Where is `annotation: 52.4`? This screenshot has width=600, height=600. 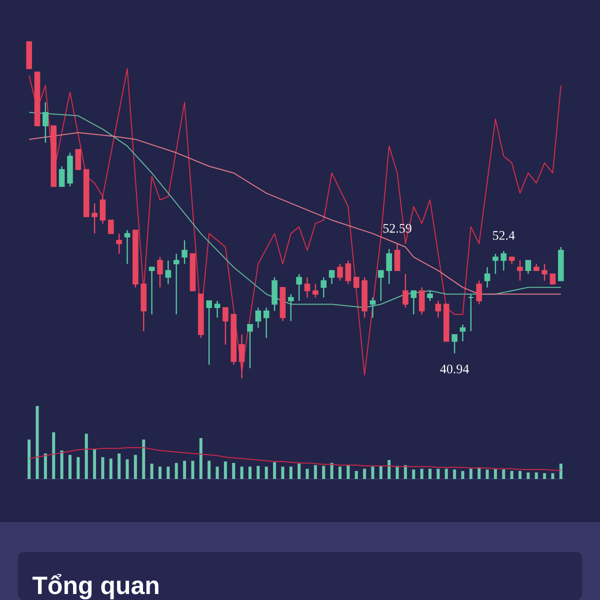 annotation: 52.4 is located at coordinates (504, 235).